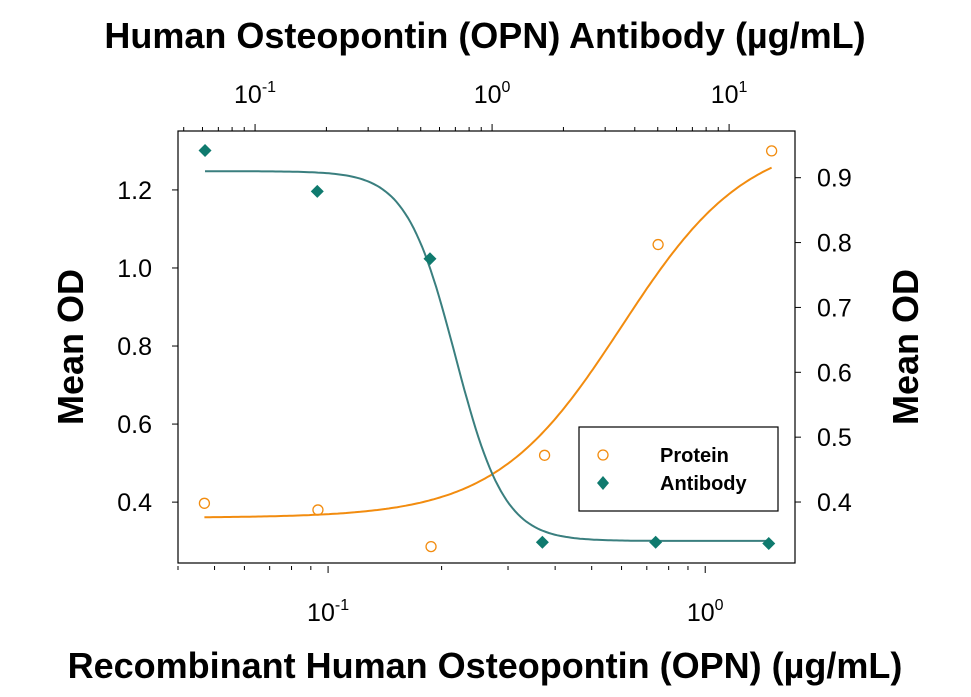  Describe the element at coordinates (70, 347) in the screenshot. I see `left-axis-title: Mean OD` at that location.